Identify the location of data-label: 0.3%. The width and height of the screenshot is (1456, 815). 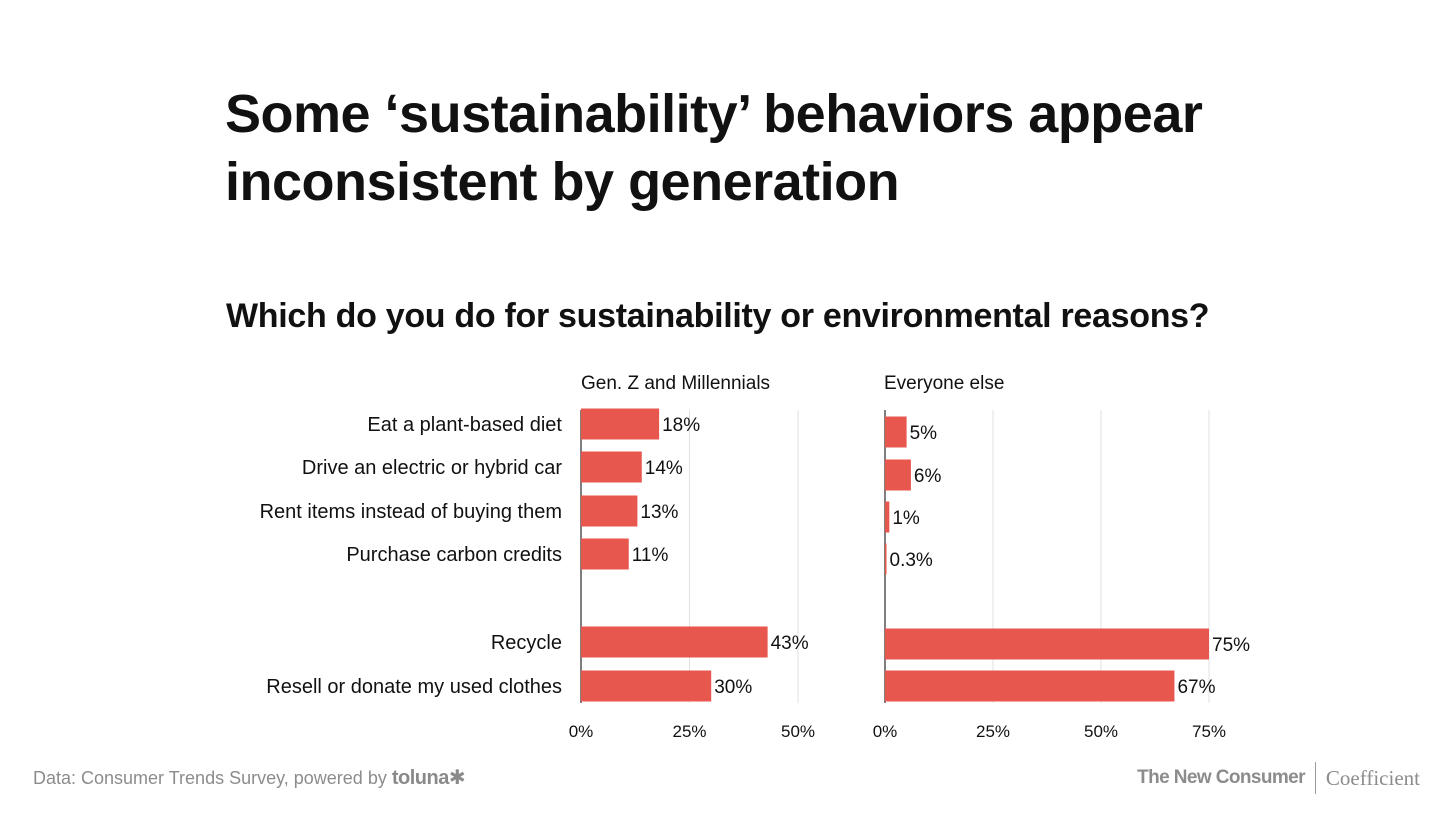
(911, 560).